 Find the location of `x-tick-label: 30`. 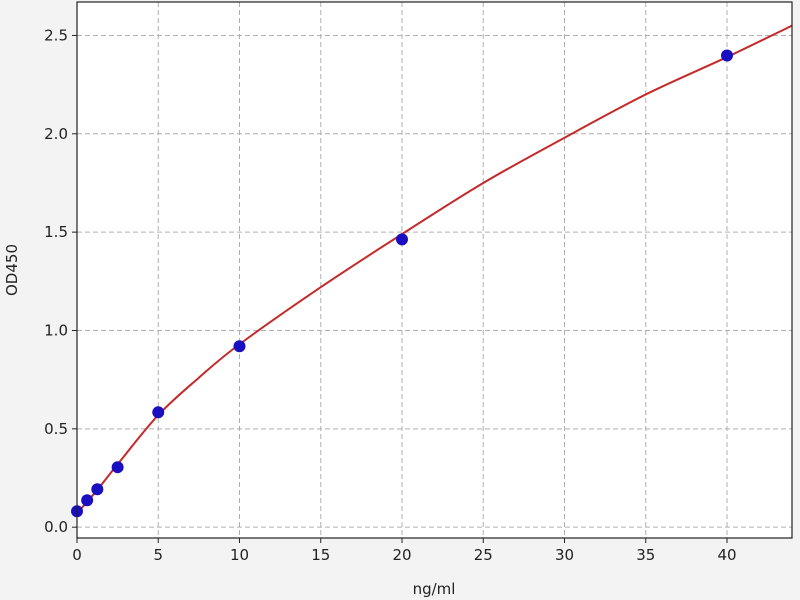

x-tick-label: 30 is located at coordinates (564, 555).